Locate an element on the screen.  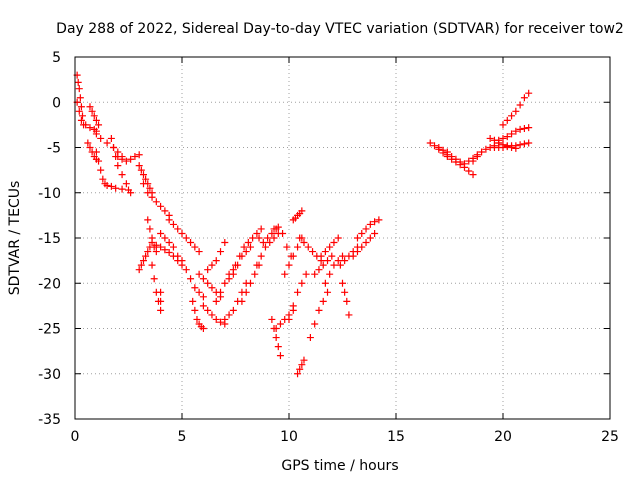
data-point-arc07 is located at coordinates (131, 193).